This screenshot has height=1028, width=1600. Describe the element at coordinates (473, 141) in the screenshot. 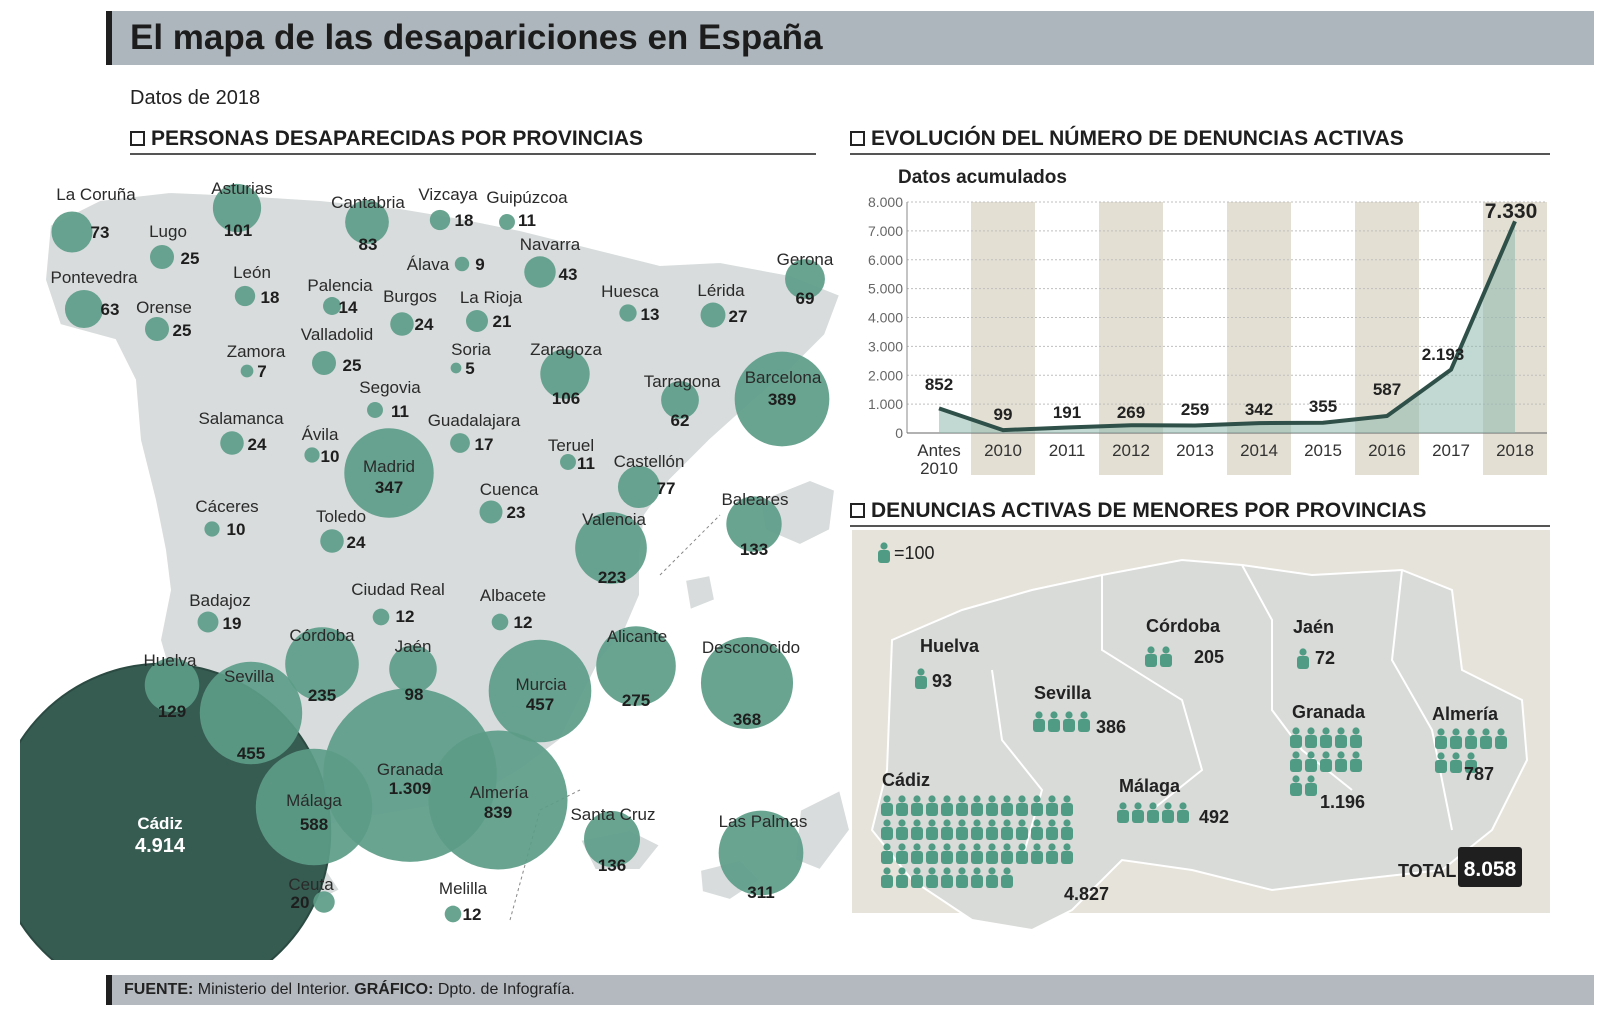

I see `section-map-header: PERSONAS DESAPARECIDAS POR PROVINCIAS` at that location.